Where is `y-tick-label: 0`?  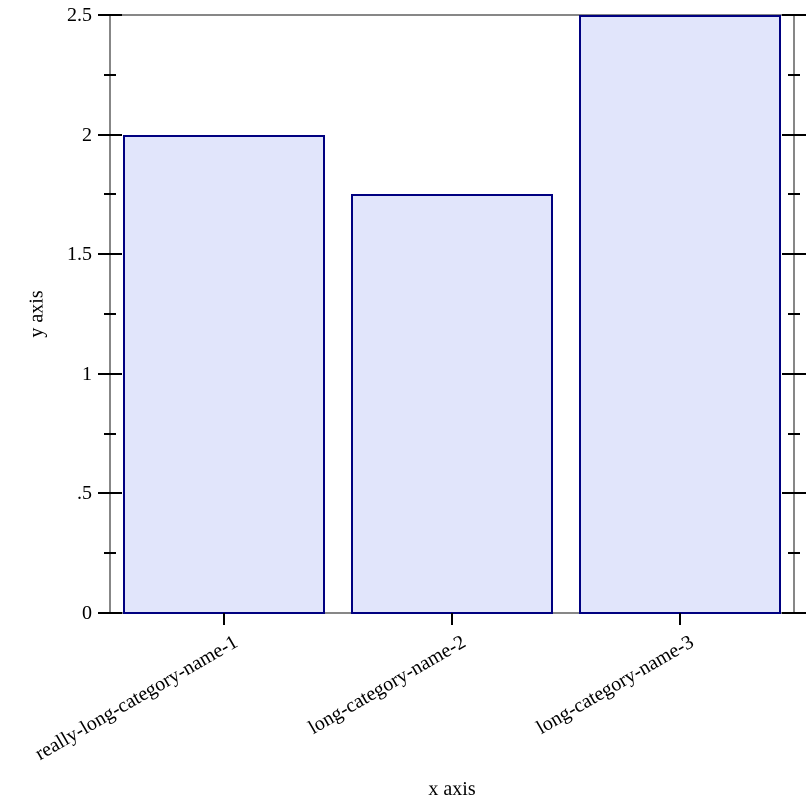 y-tick-label: 0 is located at coordinates (87, 613).